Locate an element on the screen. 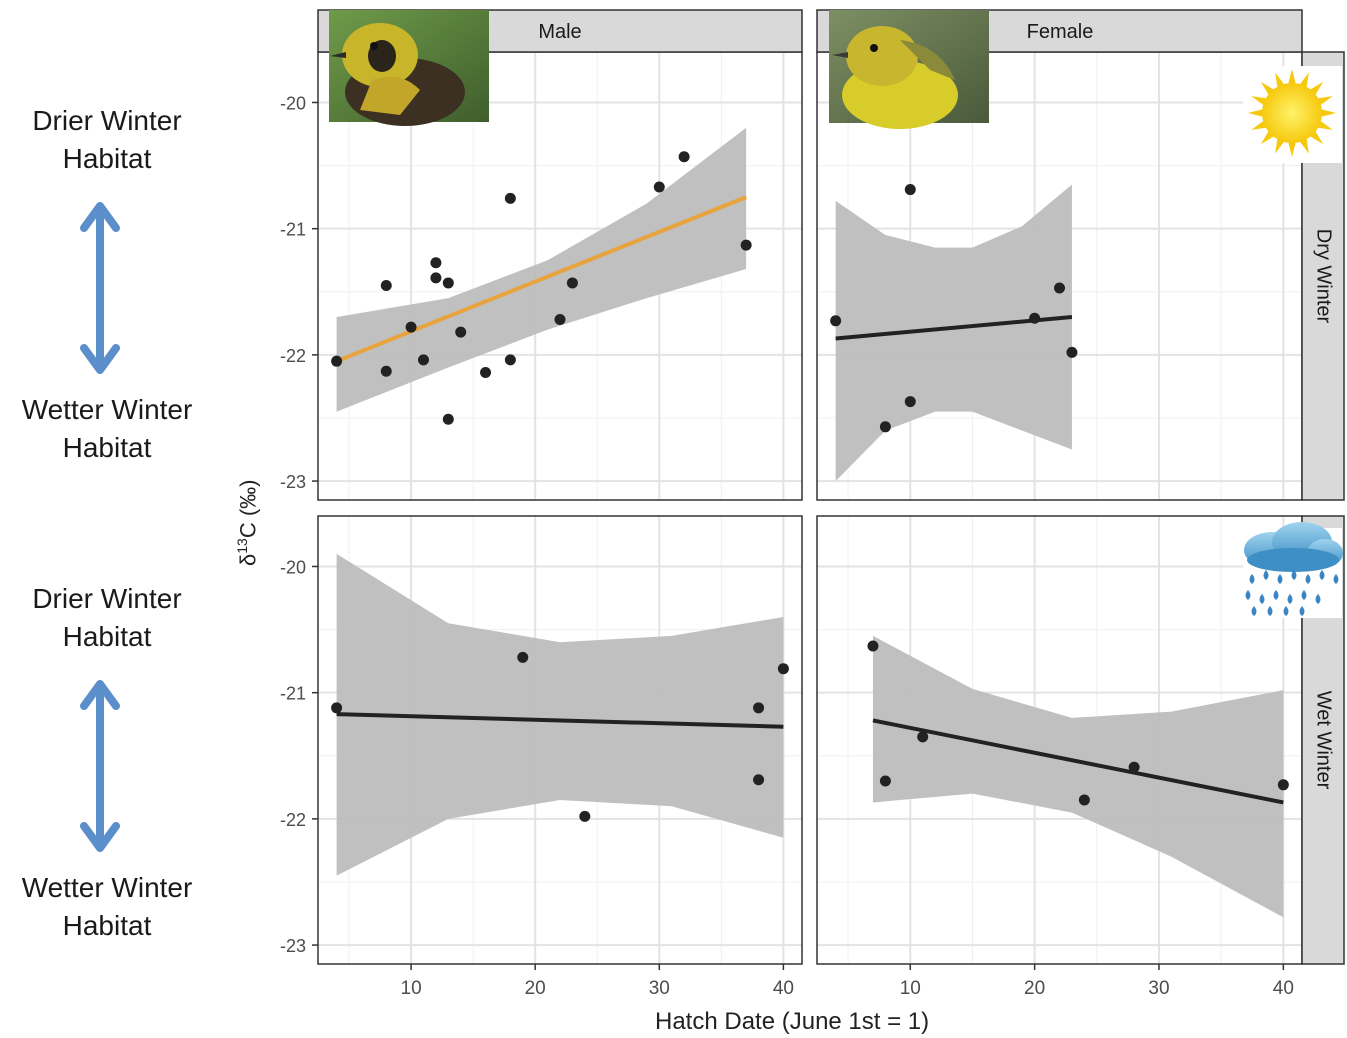 Image resolution: width=1347 pixels, height=1038 pixels. facet-strip-label: Dry Winter is located at coordinates (1324, 276).